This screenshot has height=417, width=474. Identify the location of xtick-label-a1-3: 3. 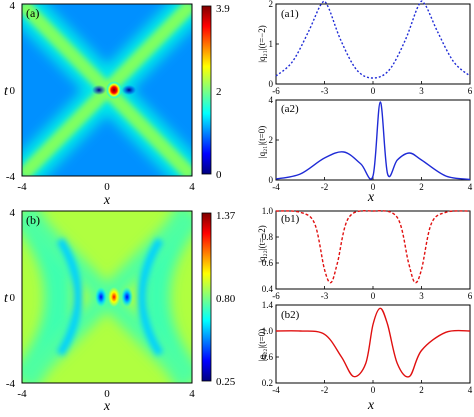
(421, 91).